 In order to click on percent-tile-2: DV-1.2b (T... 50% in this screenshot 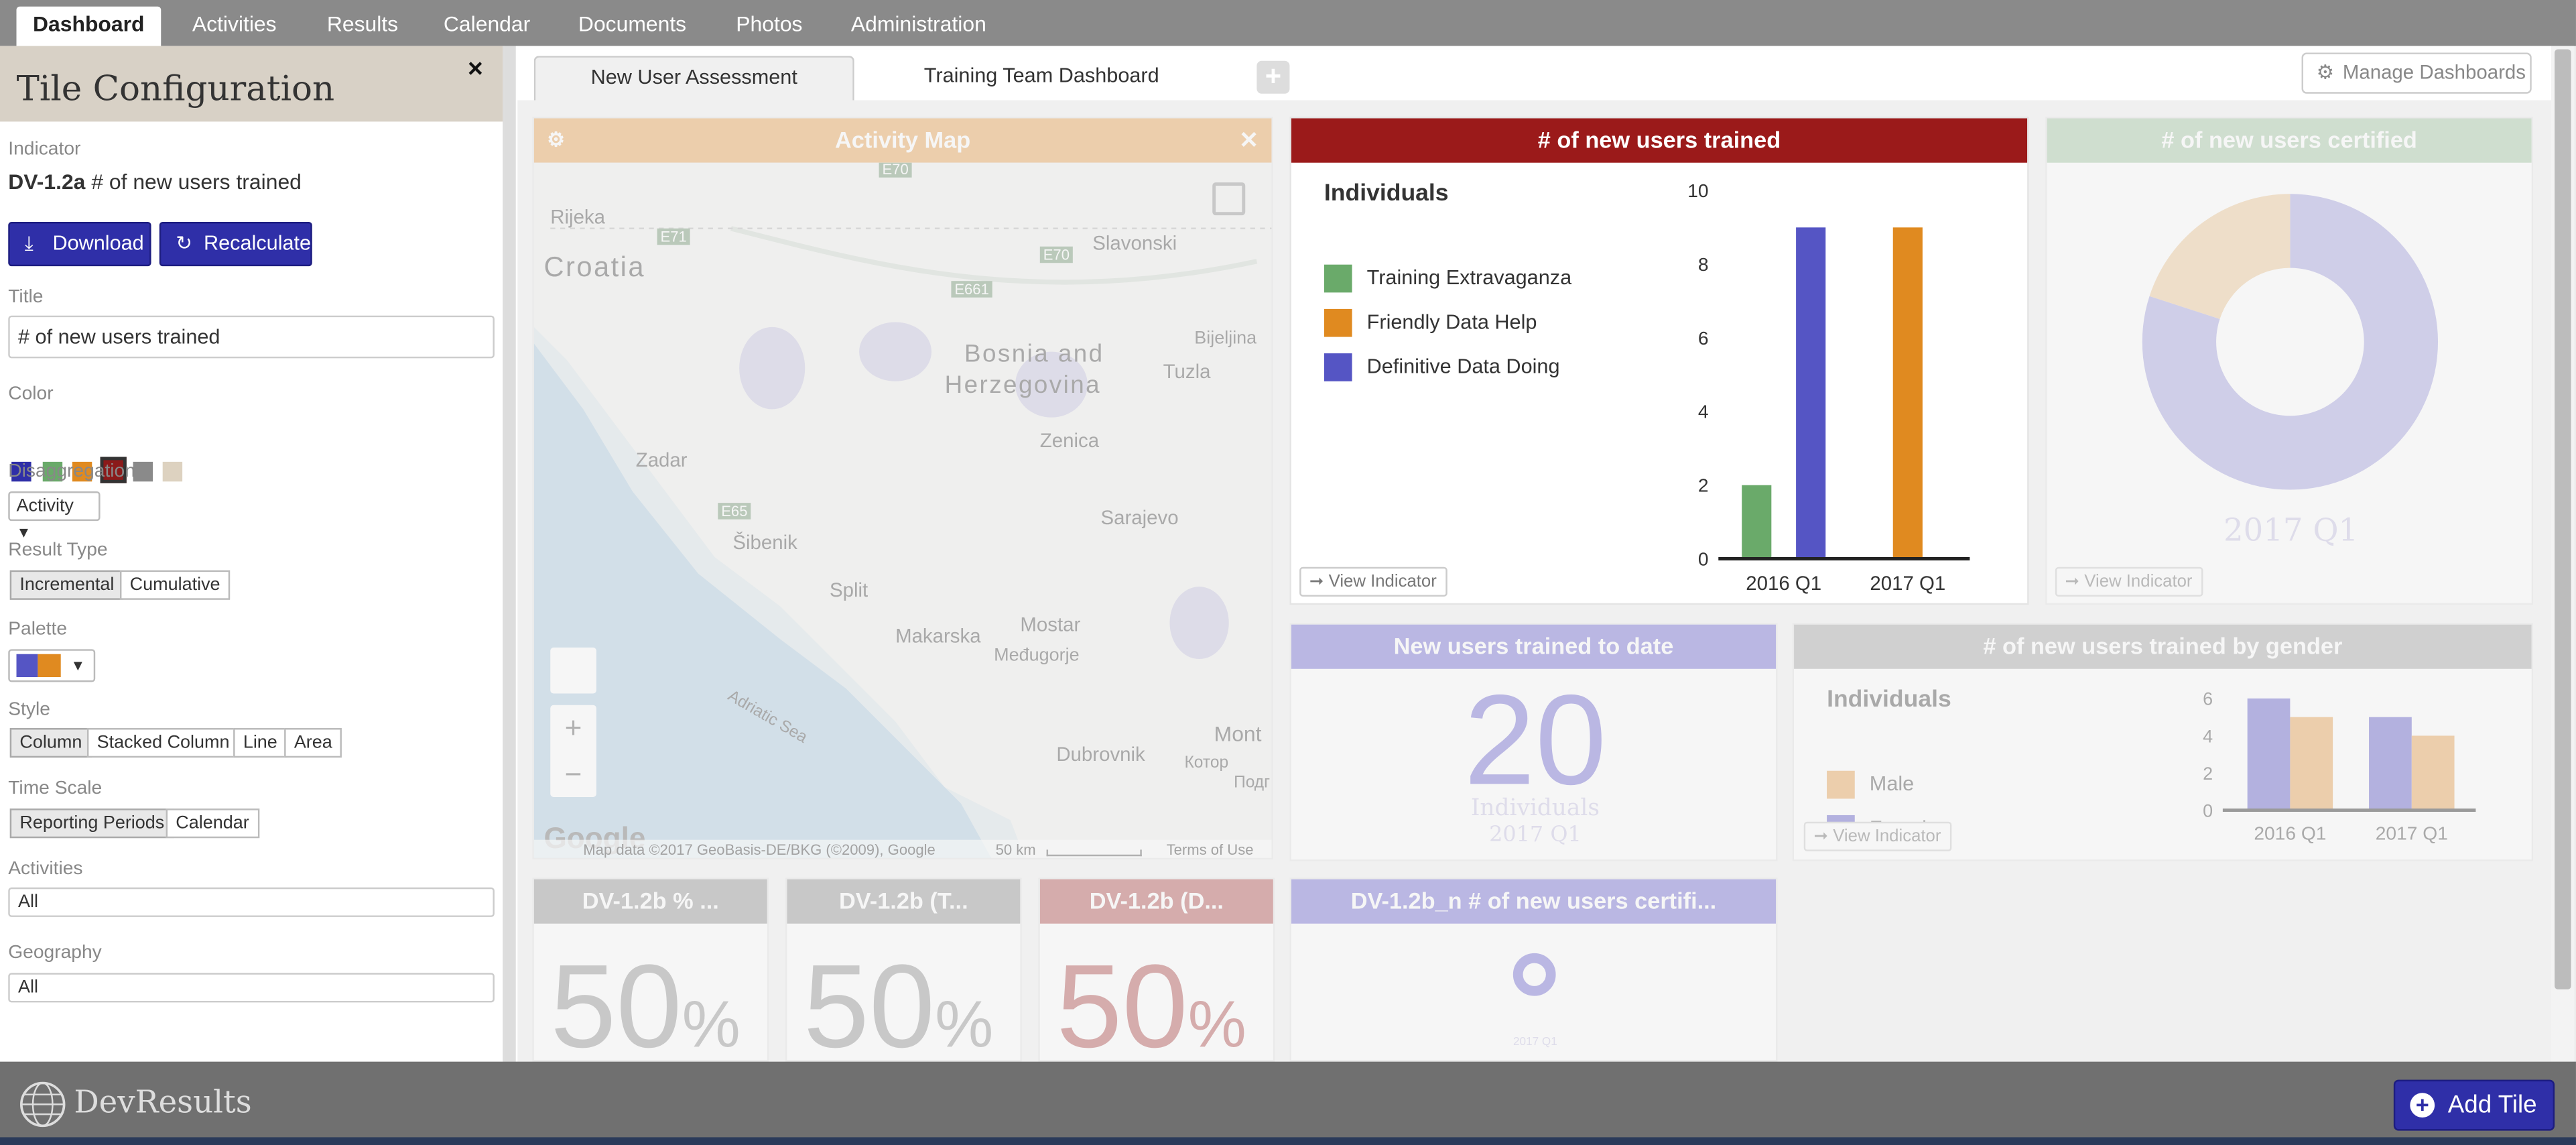, I will do `click(903, 970)`.